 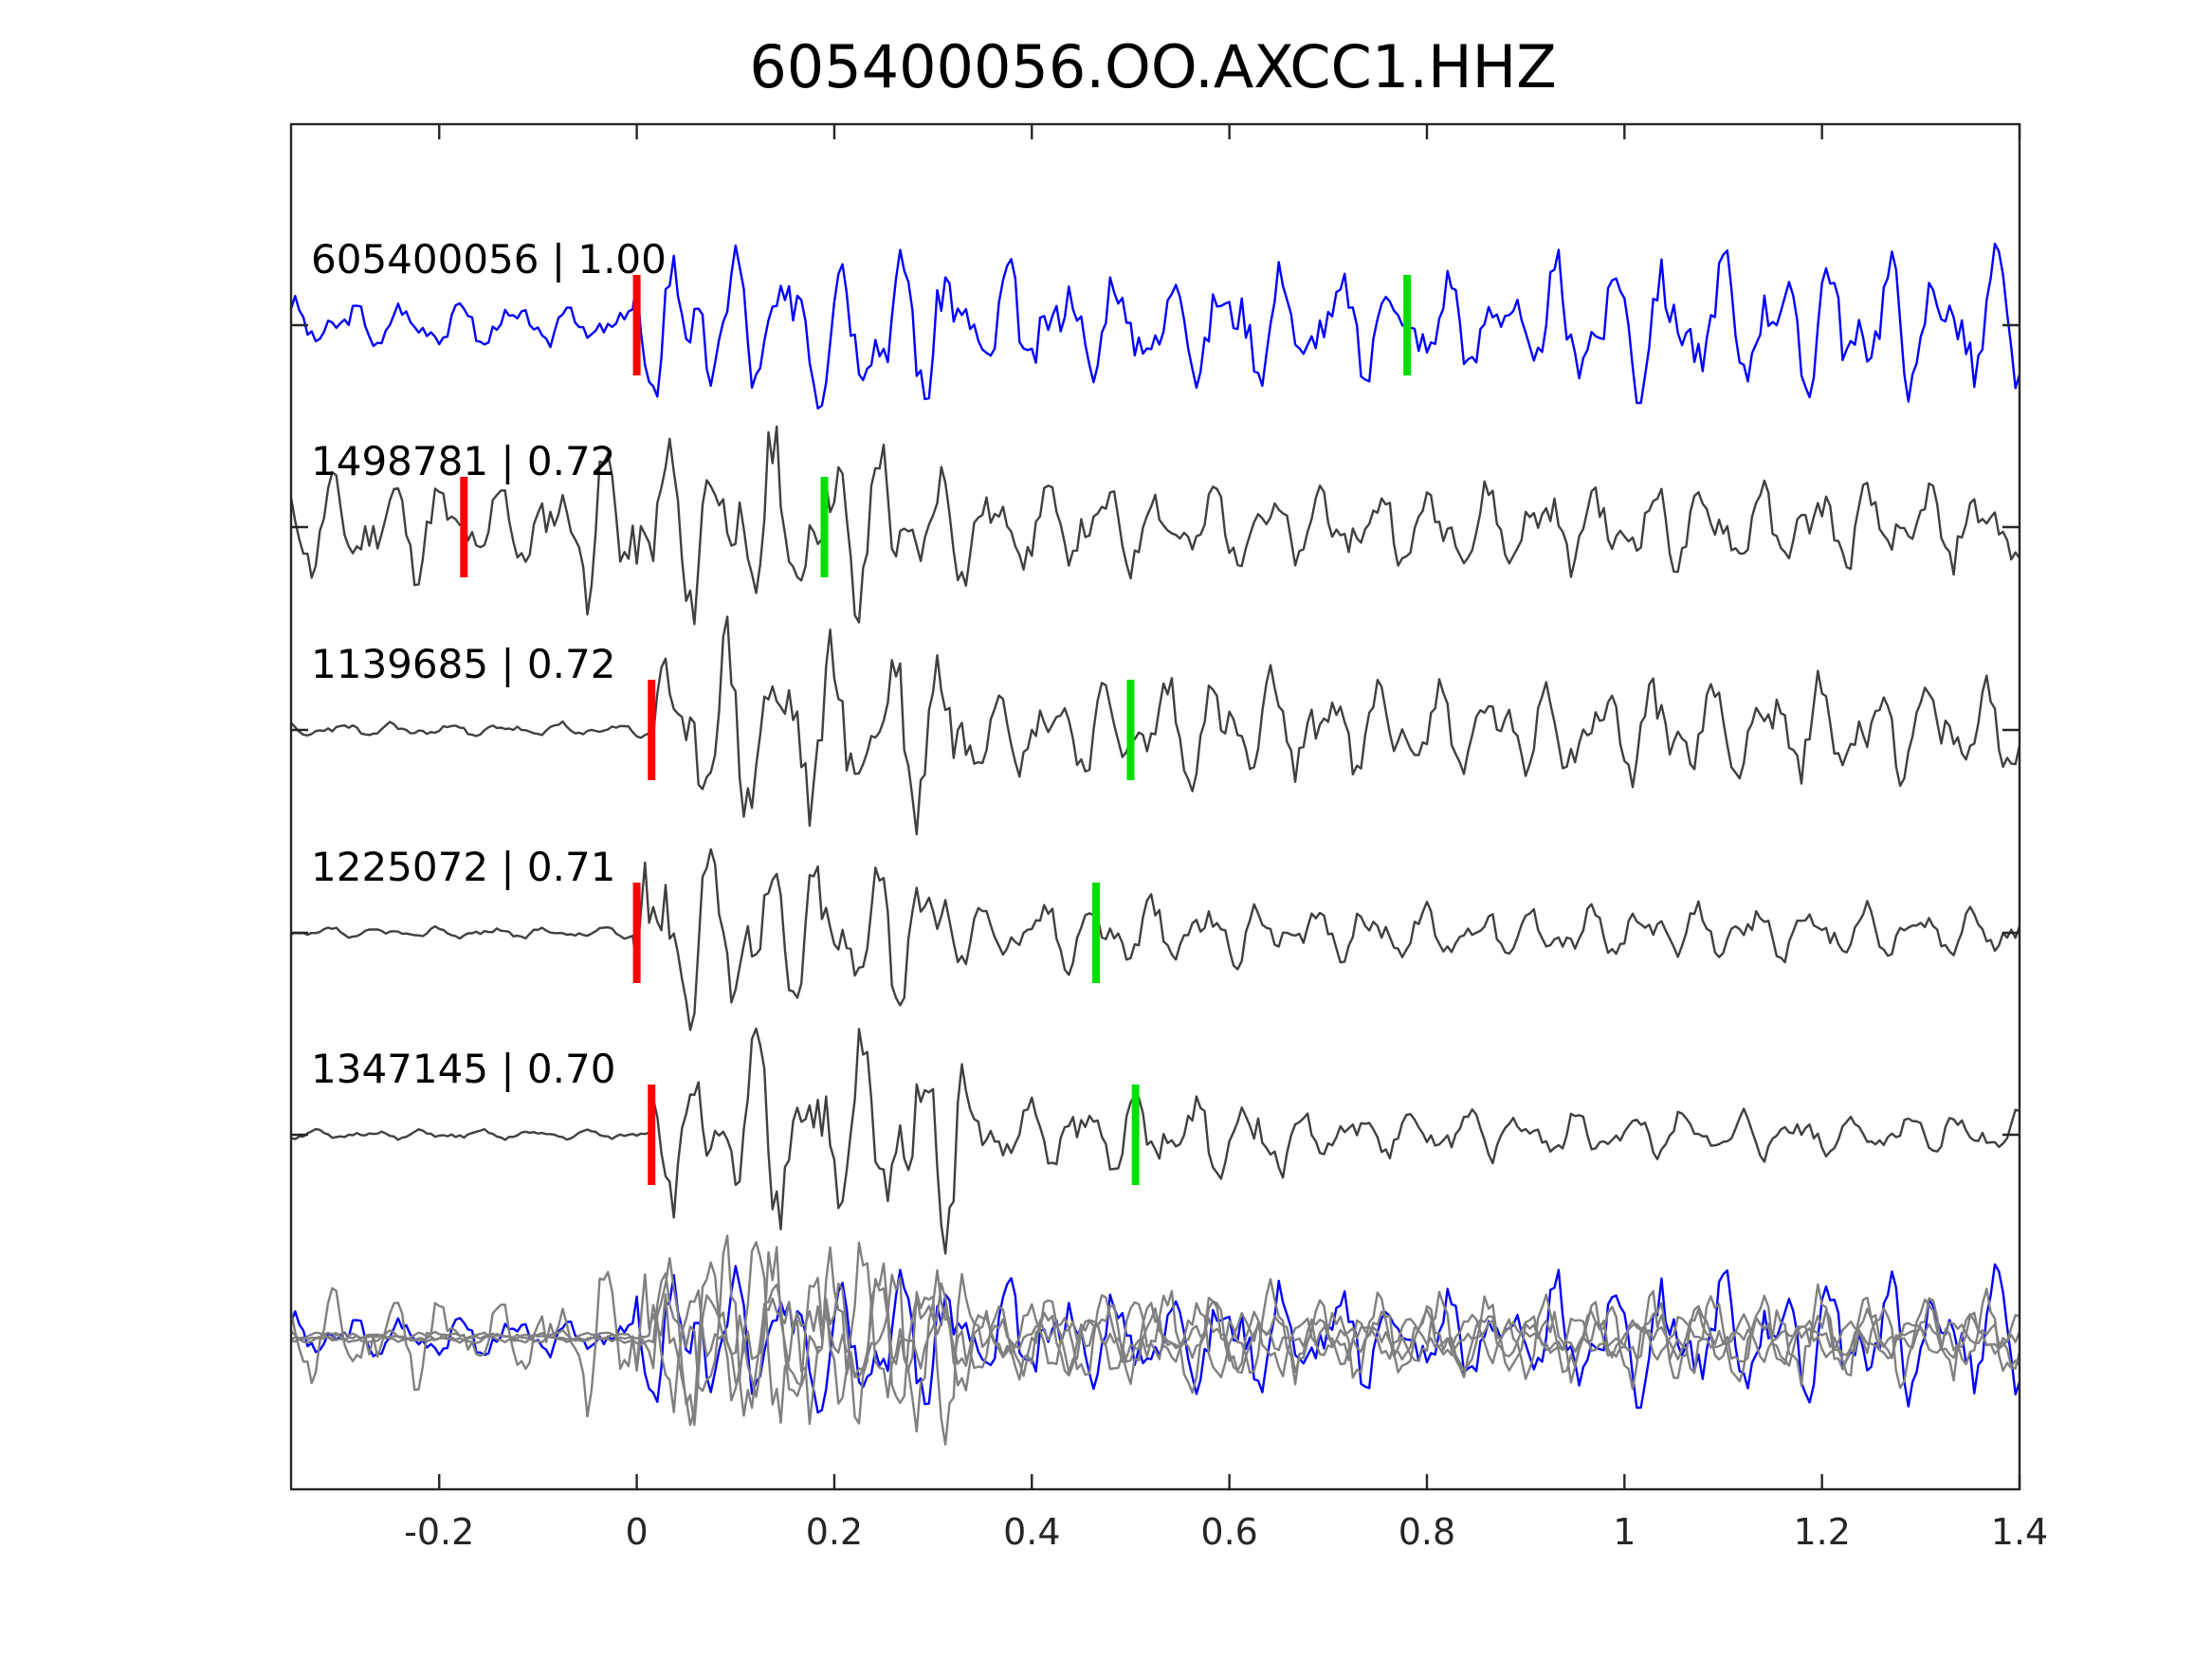 I want to click on trace-label-1225072: 1225072 | 0.71, so click(x=463, y=867).